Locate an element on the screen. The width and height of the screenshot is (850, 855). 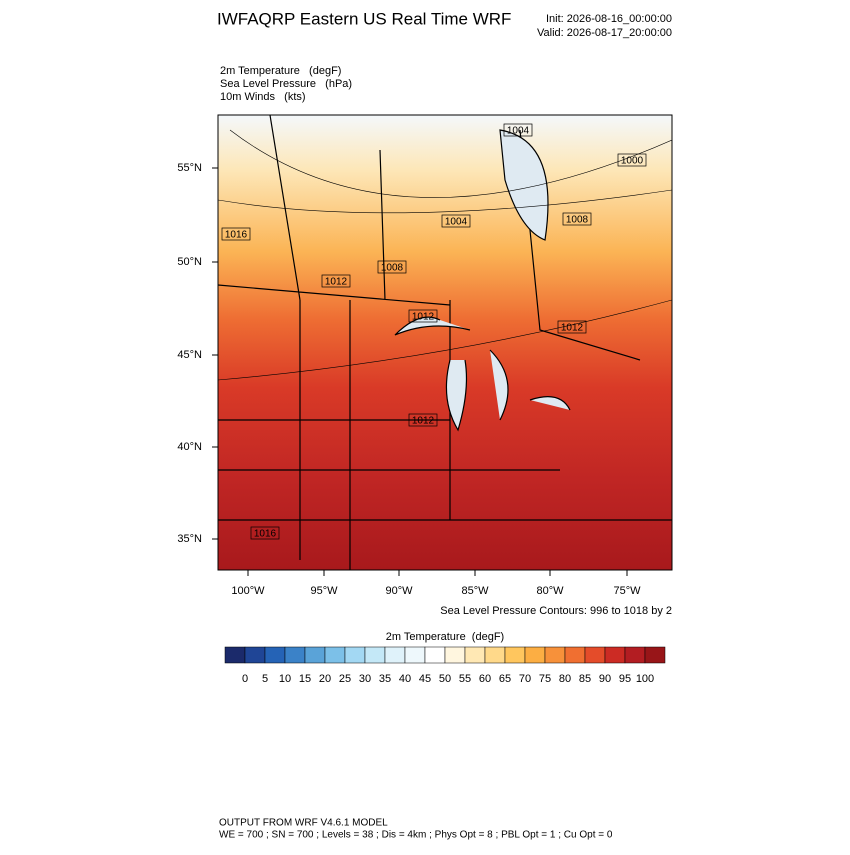
colorbar-label: 45 is located at coordinates (425, 679).